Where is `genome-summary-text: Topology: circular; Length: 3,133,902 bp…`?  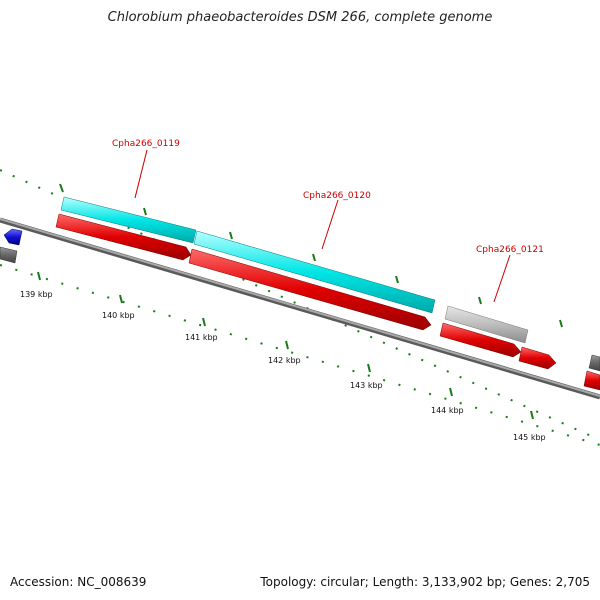 genome-summary-text: Topology: circular; Length: 3,133,902 bp… is located at coordinates (425, 582).